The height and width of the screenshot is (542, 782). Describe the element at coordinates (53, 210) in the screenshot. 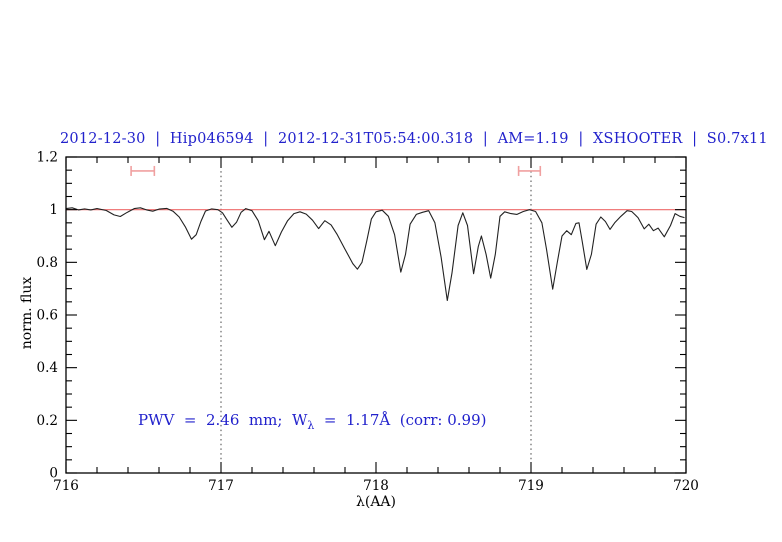

I see `y-tick-label: 1` at that location.